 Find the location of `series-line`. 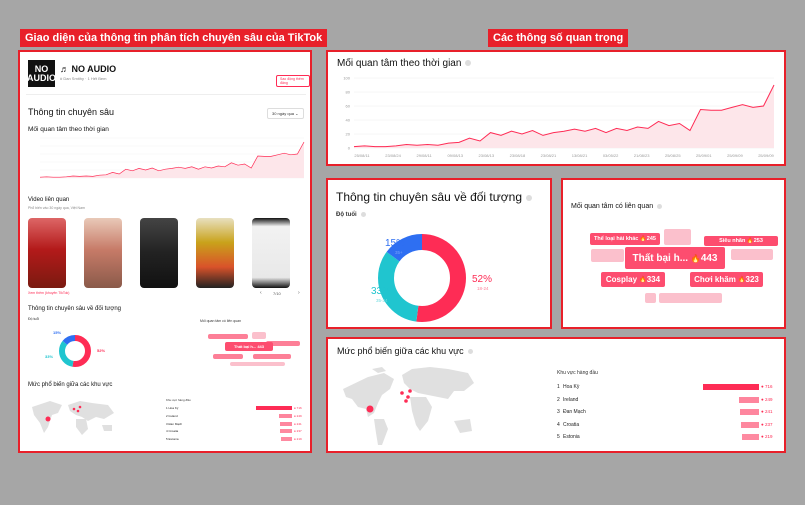

series-line is located at coordinates (564, 116).